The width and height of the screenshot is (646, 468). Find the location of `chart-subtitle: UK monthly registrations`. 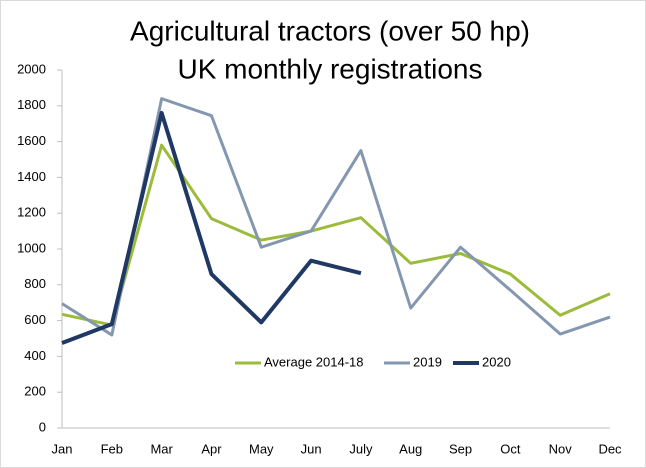

chart-subtitle: UK monthly registrations is located at coordinates (329, 68).